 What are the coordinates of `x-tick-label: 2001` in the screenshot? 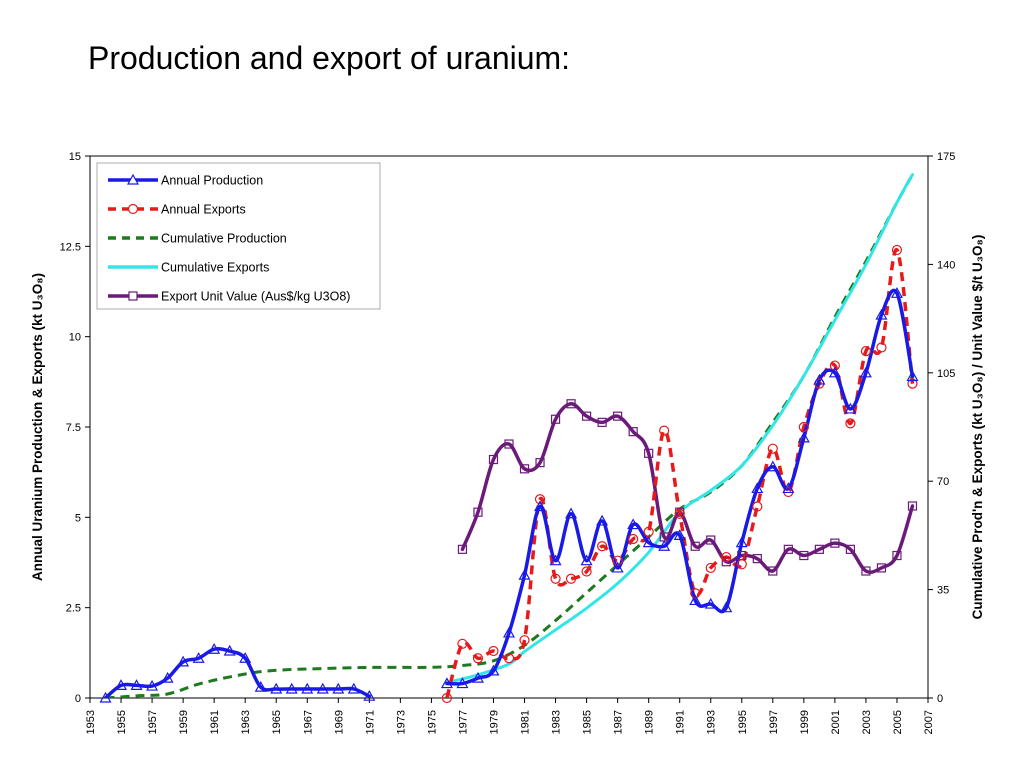 It's located at (836, 722).